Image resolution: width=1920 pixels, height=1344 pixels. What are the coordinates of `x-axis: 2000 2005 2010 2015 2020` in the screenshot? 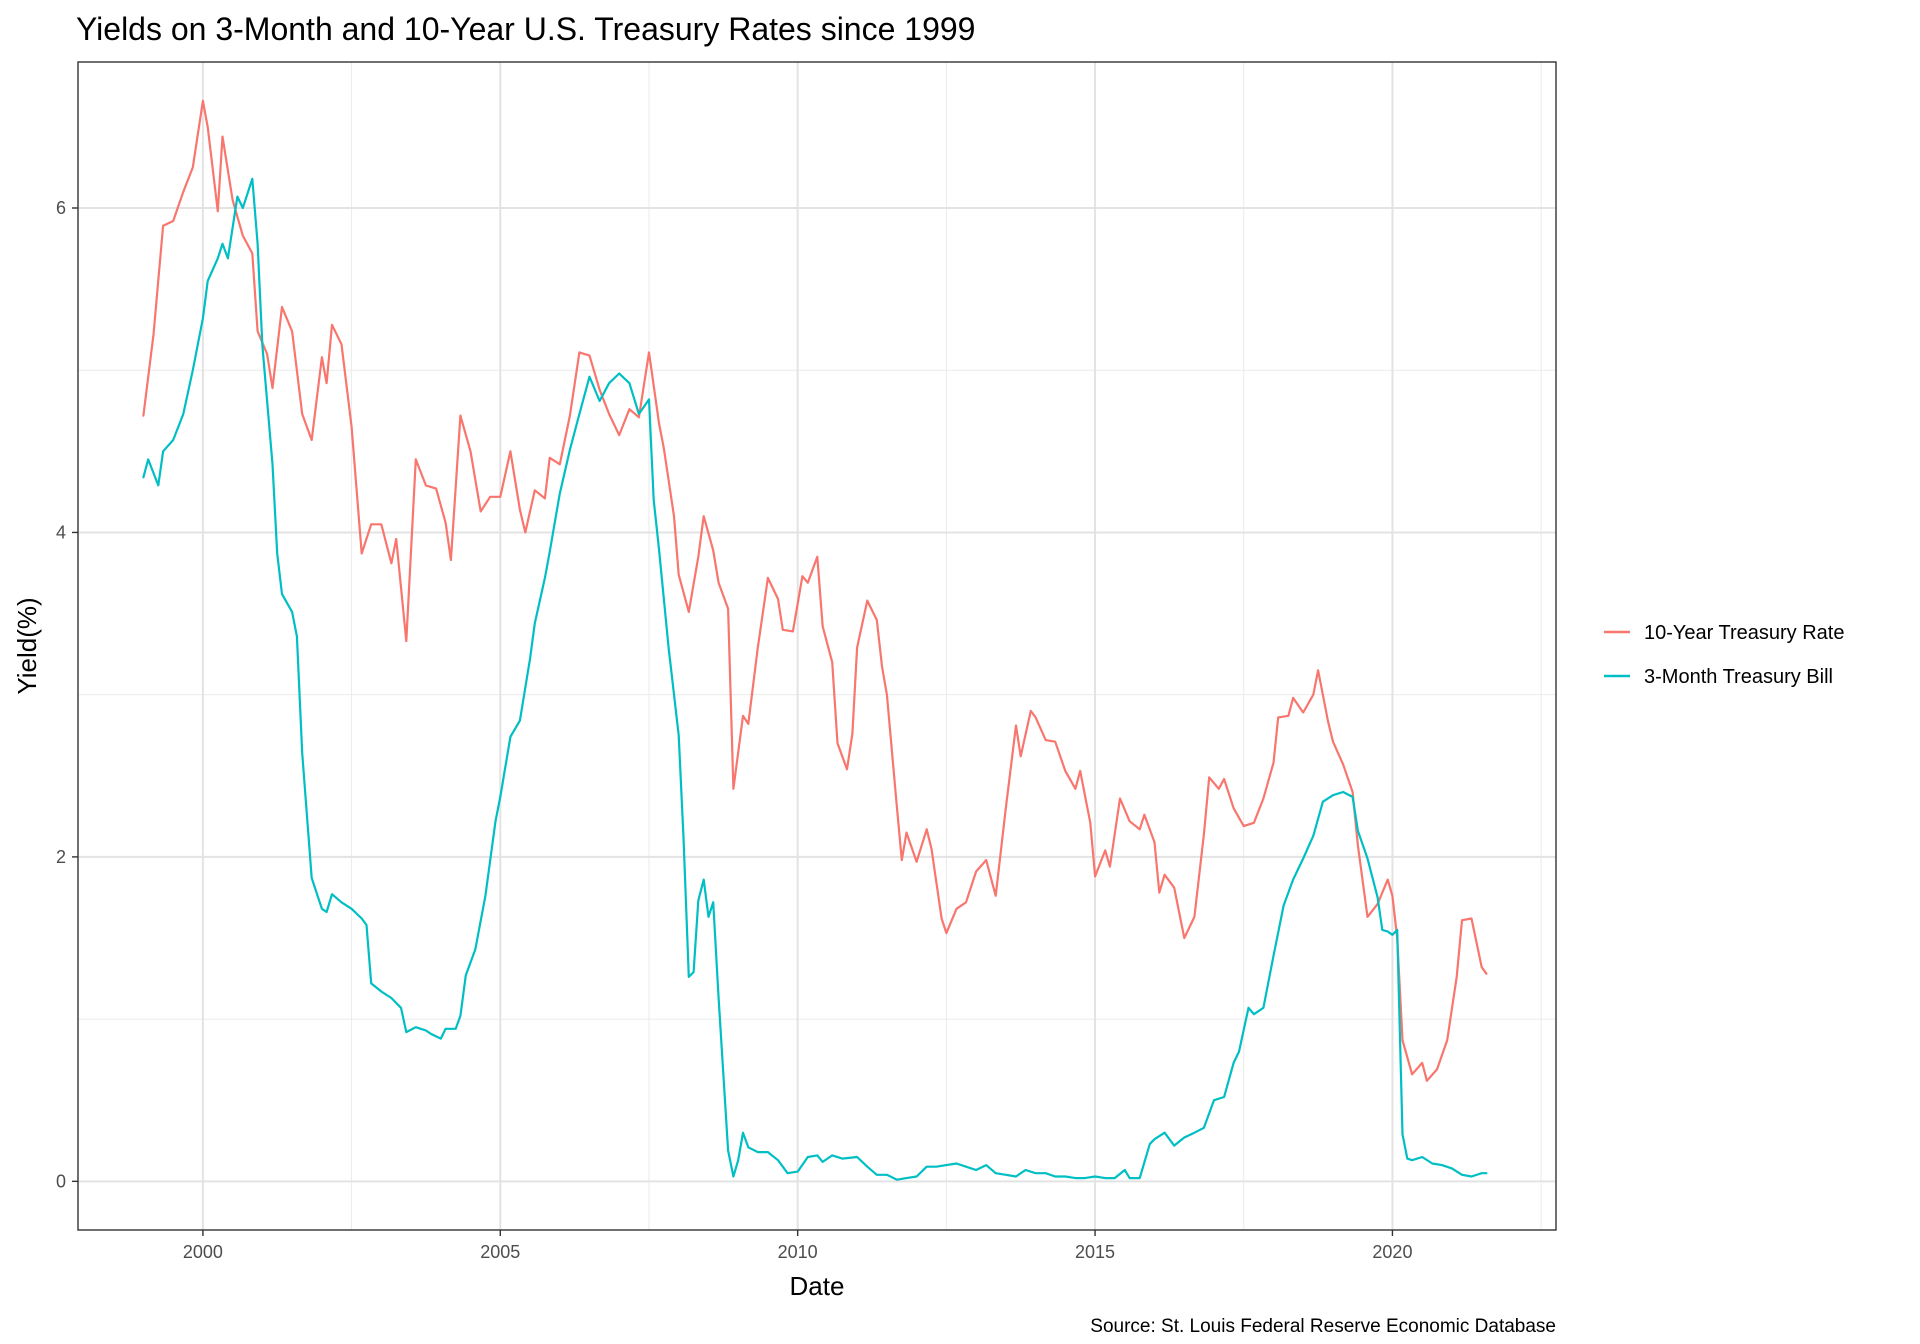 It's located at (797, 1246).